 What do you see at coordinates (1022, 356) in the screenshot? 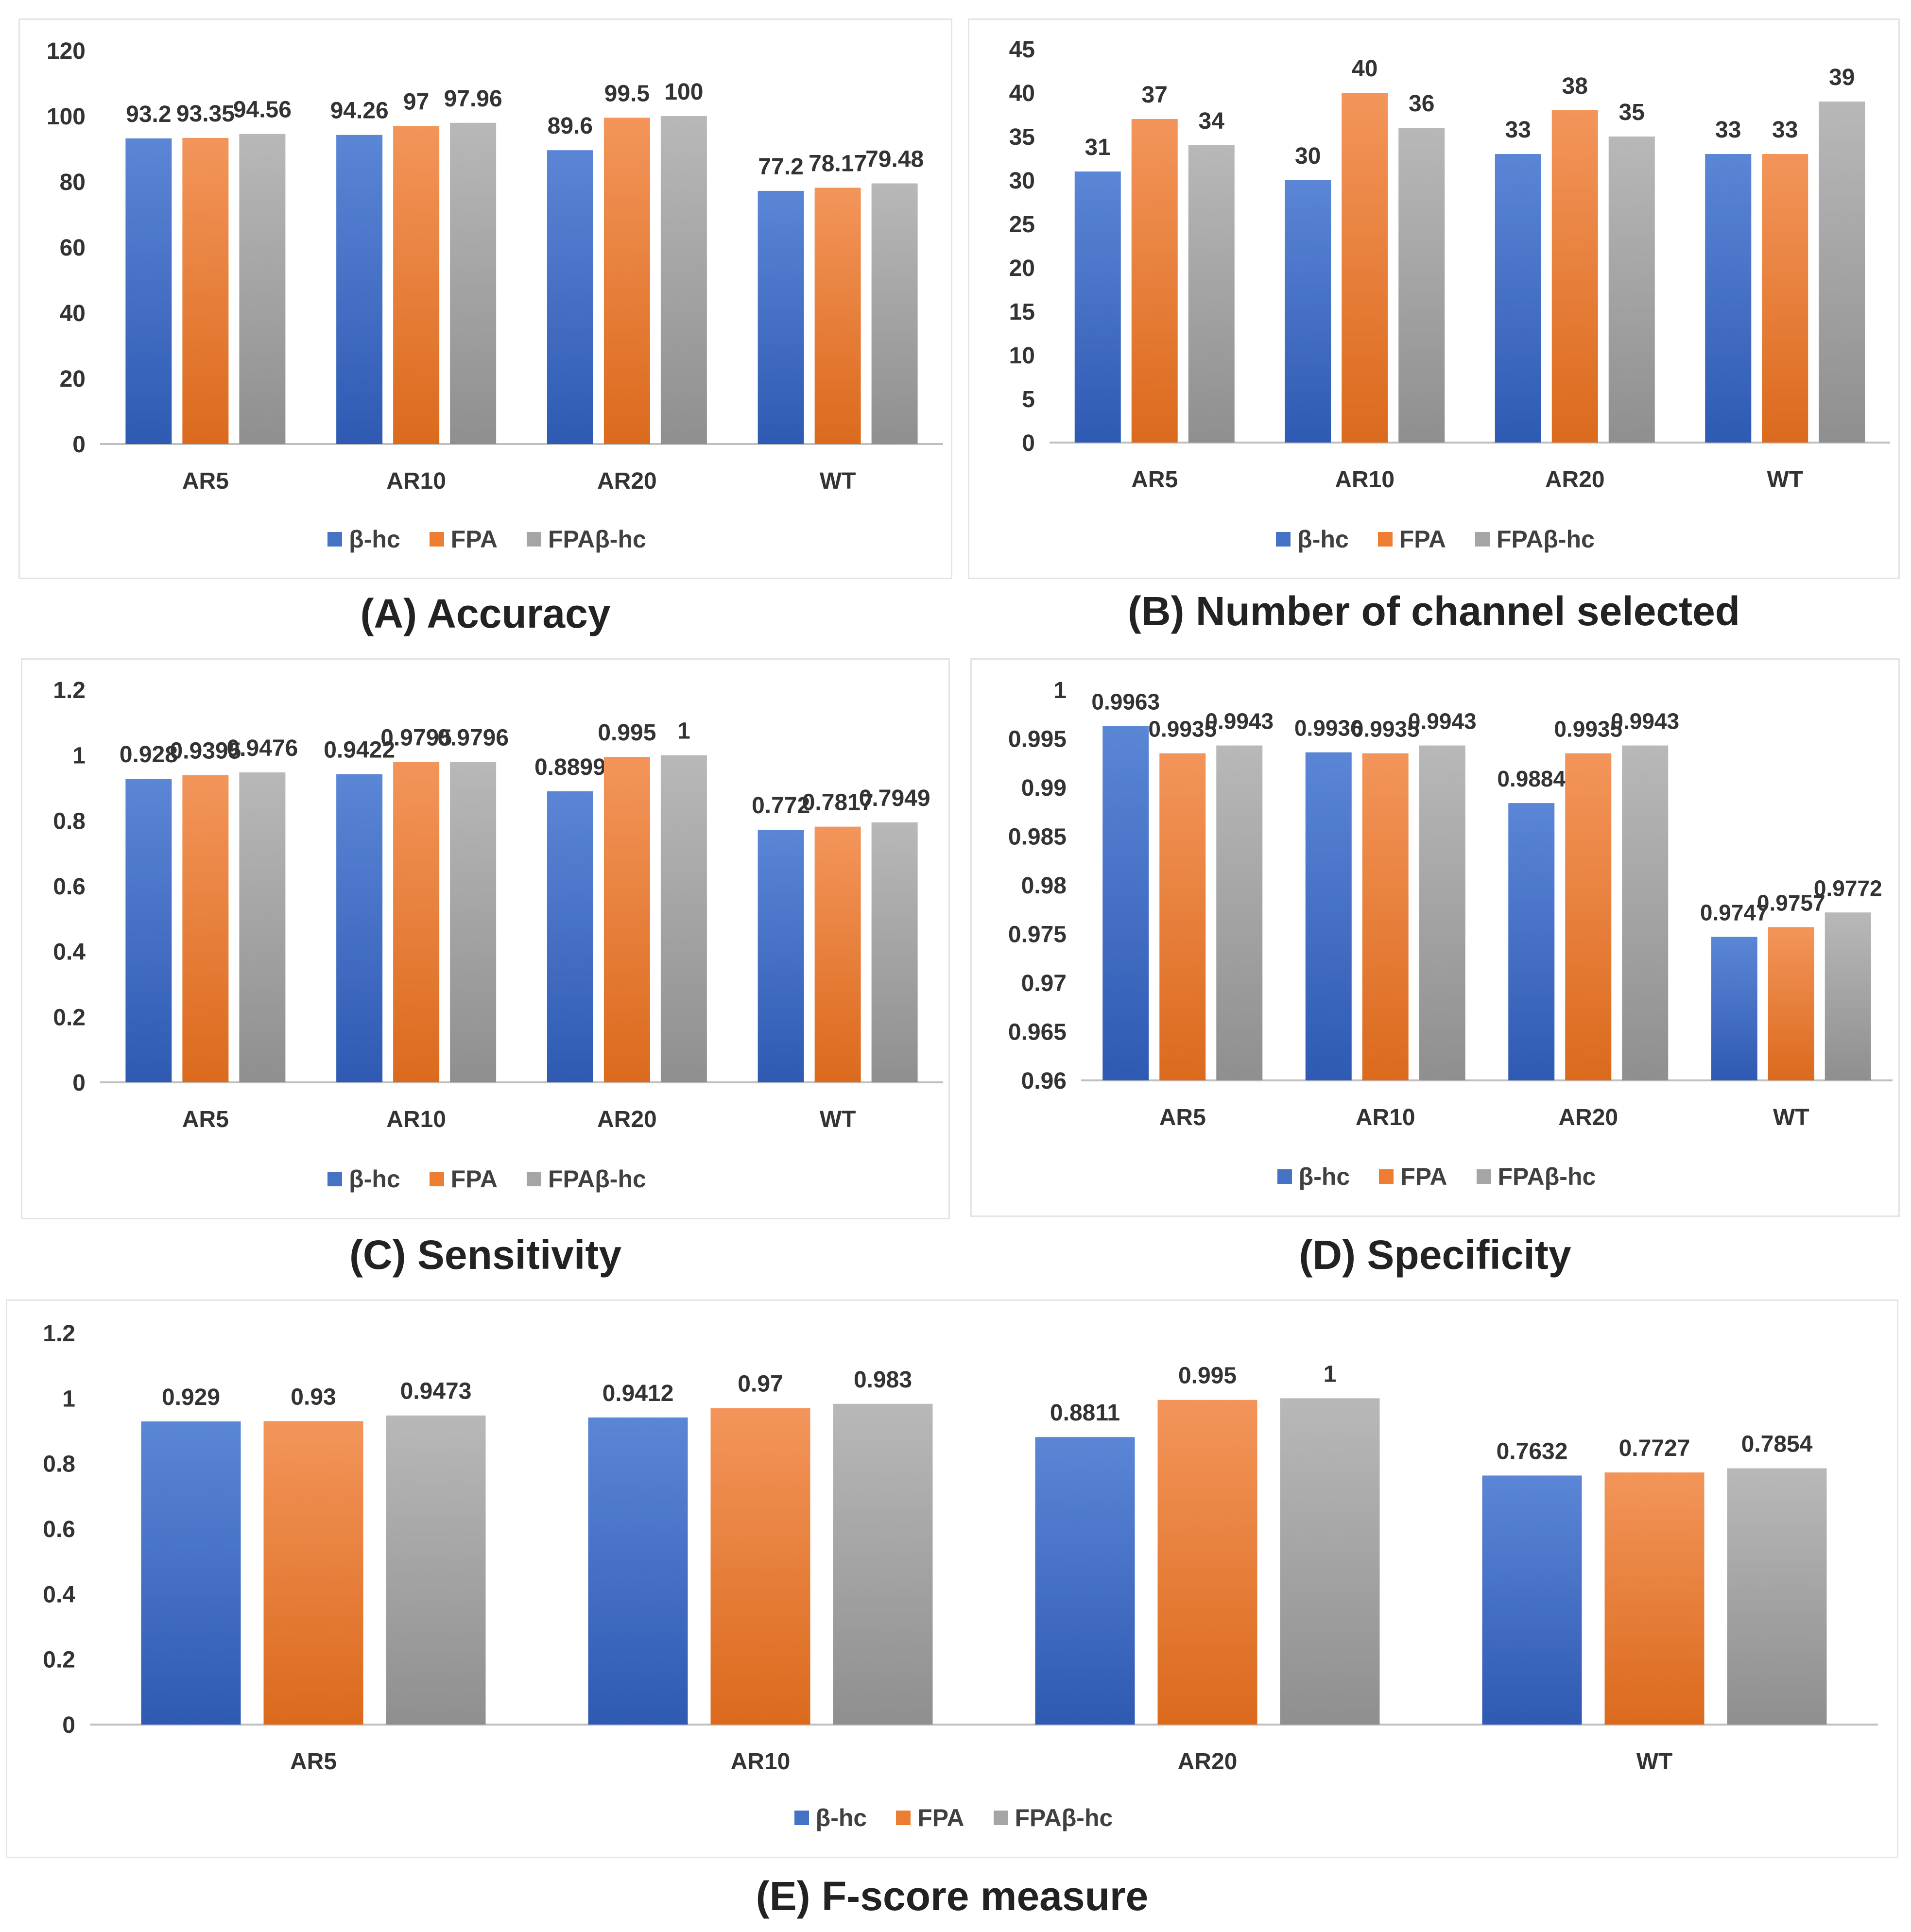
I see `y-tick-label: 10` at bounding box center [1022, 356].